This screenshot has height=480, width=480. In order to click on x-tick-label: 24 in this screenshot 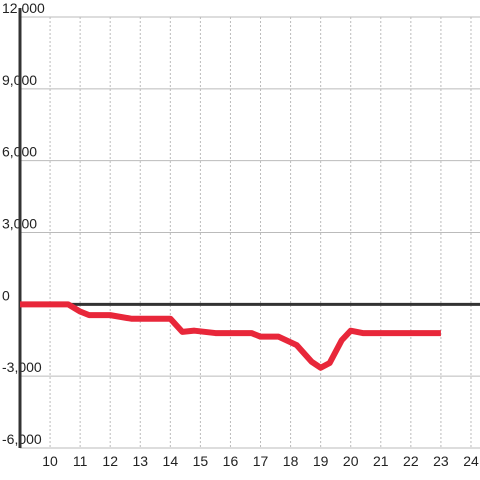, I will do `click(471, 461)`.